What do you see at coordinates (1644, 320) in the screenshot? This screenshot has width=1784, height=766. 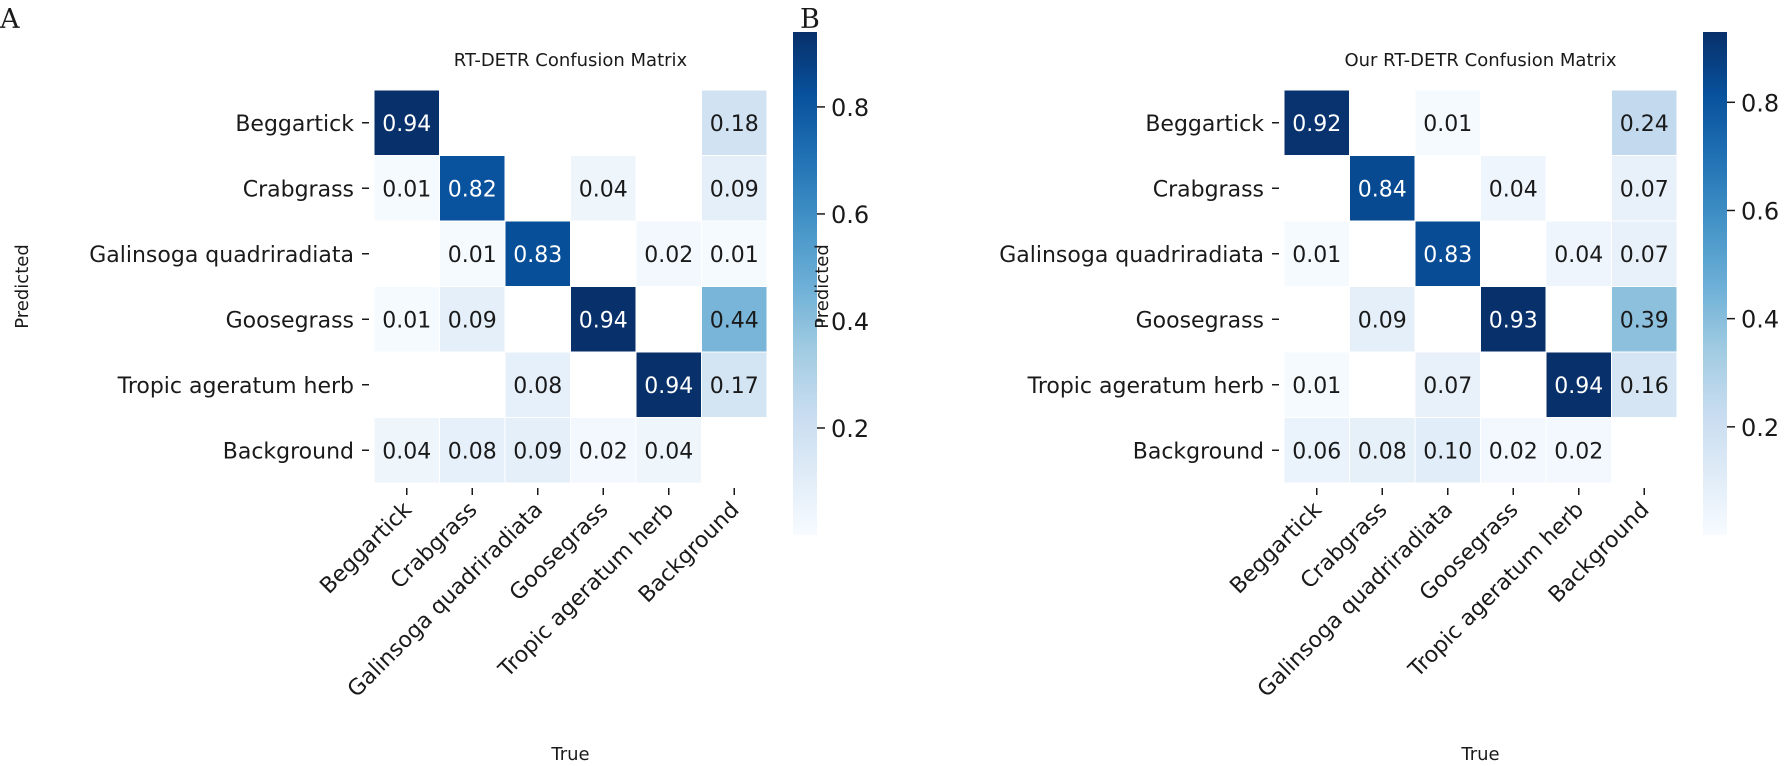 I see `cell-value-label: 0.39` at bounding box center [1644, 320].